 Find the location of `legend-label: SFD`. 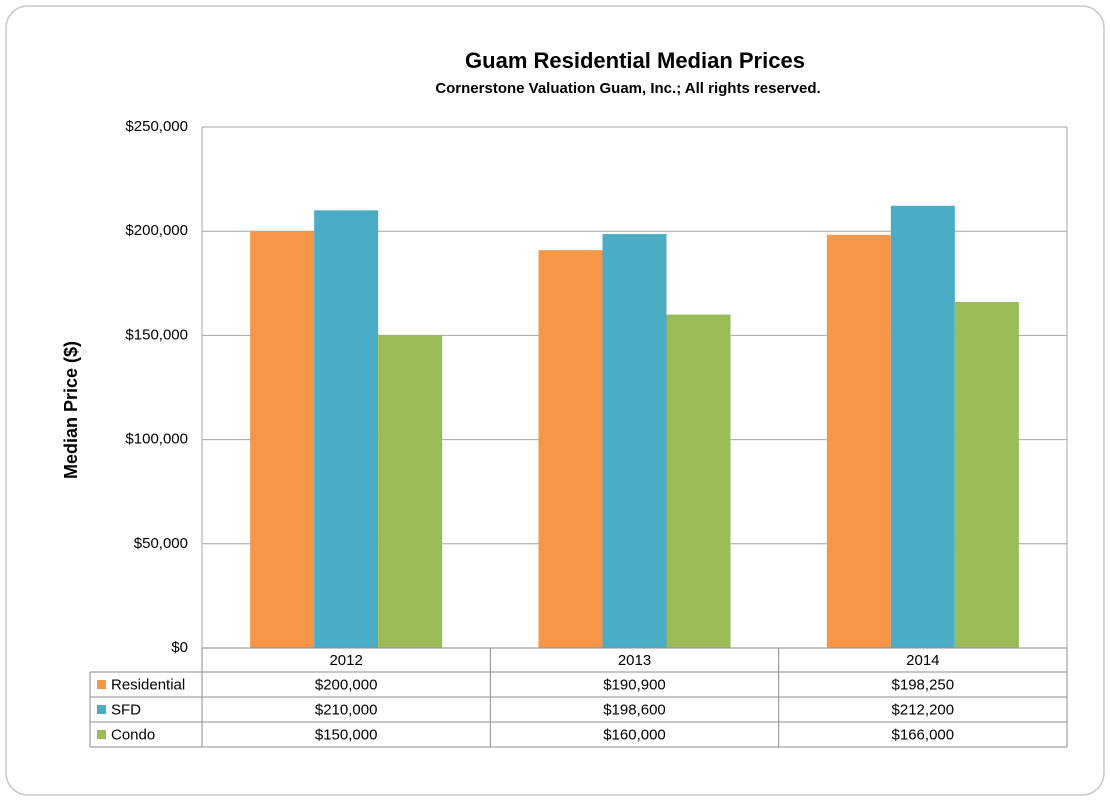

legend-label: SFD is located at coordinates (126, 709).